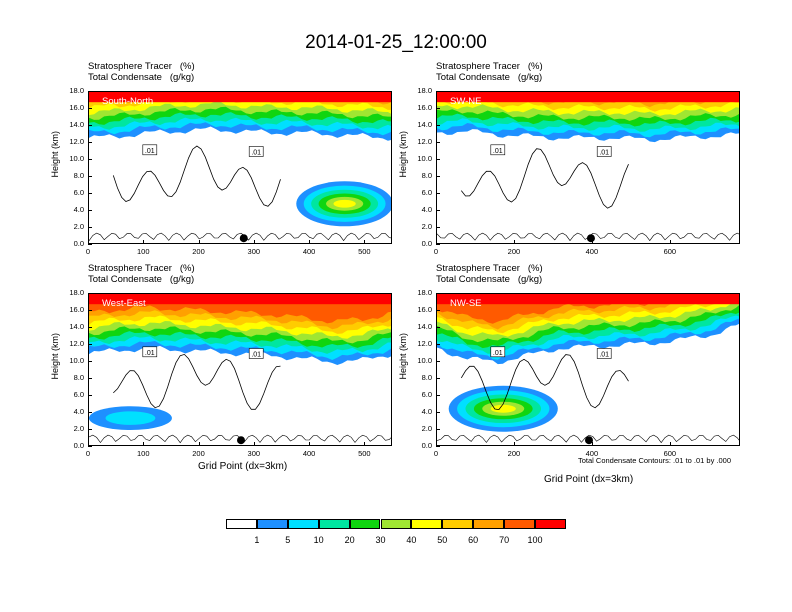 The height and width of the screenshot is (612, 792). What do you see at coordinates (257, 540) in the screenshot?
I see `colorbar-label: 1` at bounding box center [257, 540].